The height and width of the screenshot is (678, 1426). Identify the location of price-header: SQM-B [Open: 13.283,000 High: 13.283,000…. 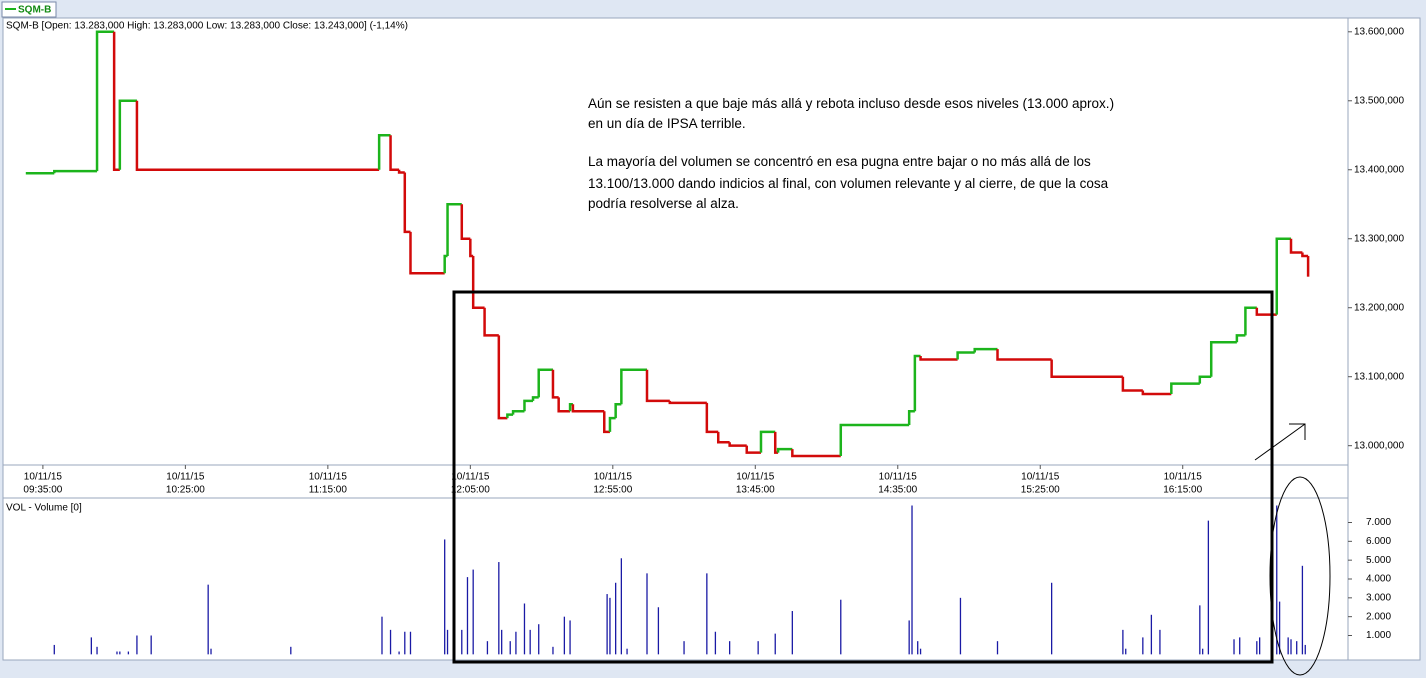
(207, 26).